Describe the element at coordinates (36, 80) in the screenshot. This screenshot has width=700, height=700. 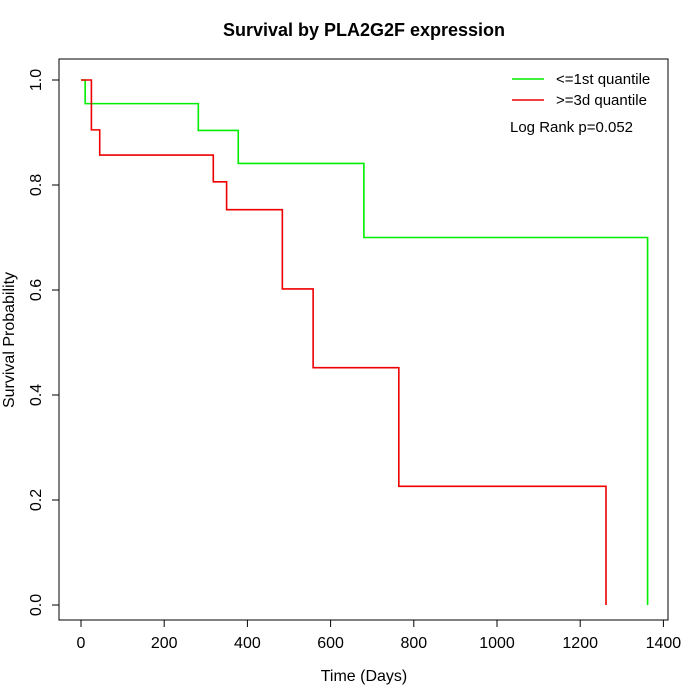
I see `y-tick-label: 1.0` at that location.